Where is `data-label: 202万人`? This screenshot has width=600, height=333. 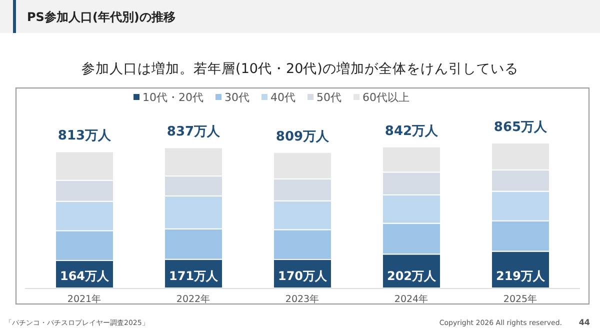
data-label: 202万人 is located at coordinates (412, 276).